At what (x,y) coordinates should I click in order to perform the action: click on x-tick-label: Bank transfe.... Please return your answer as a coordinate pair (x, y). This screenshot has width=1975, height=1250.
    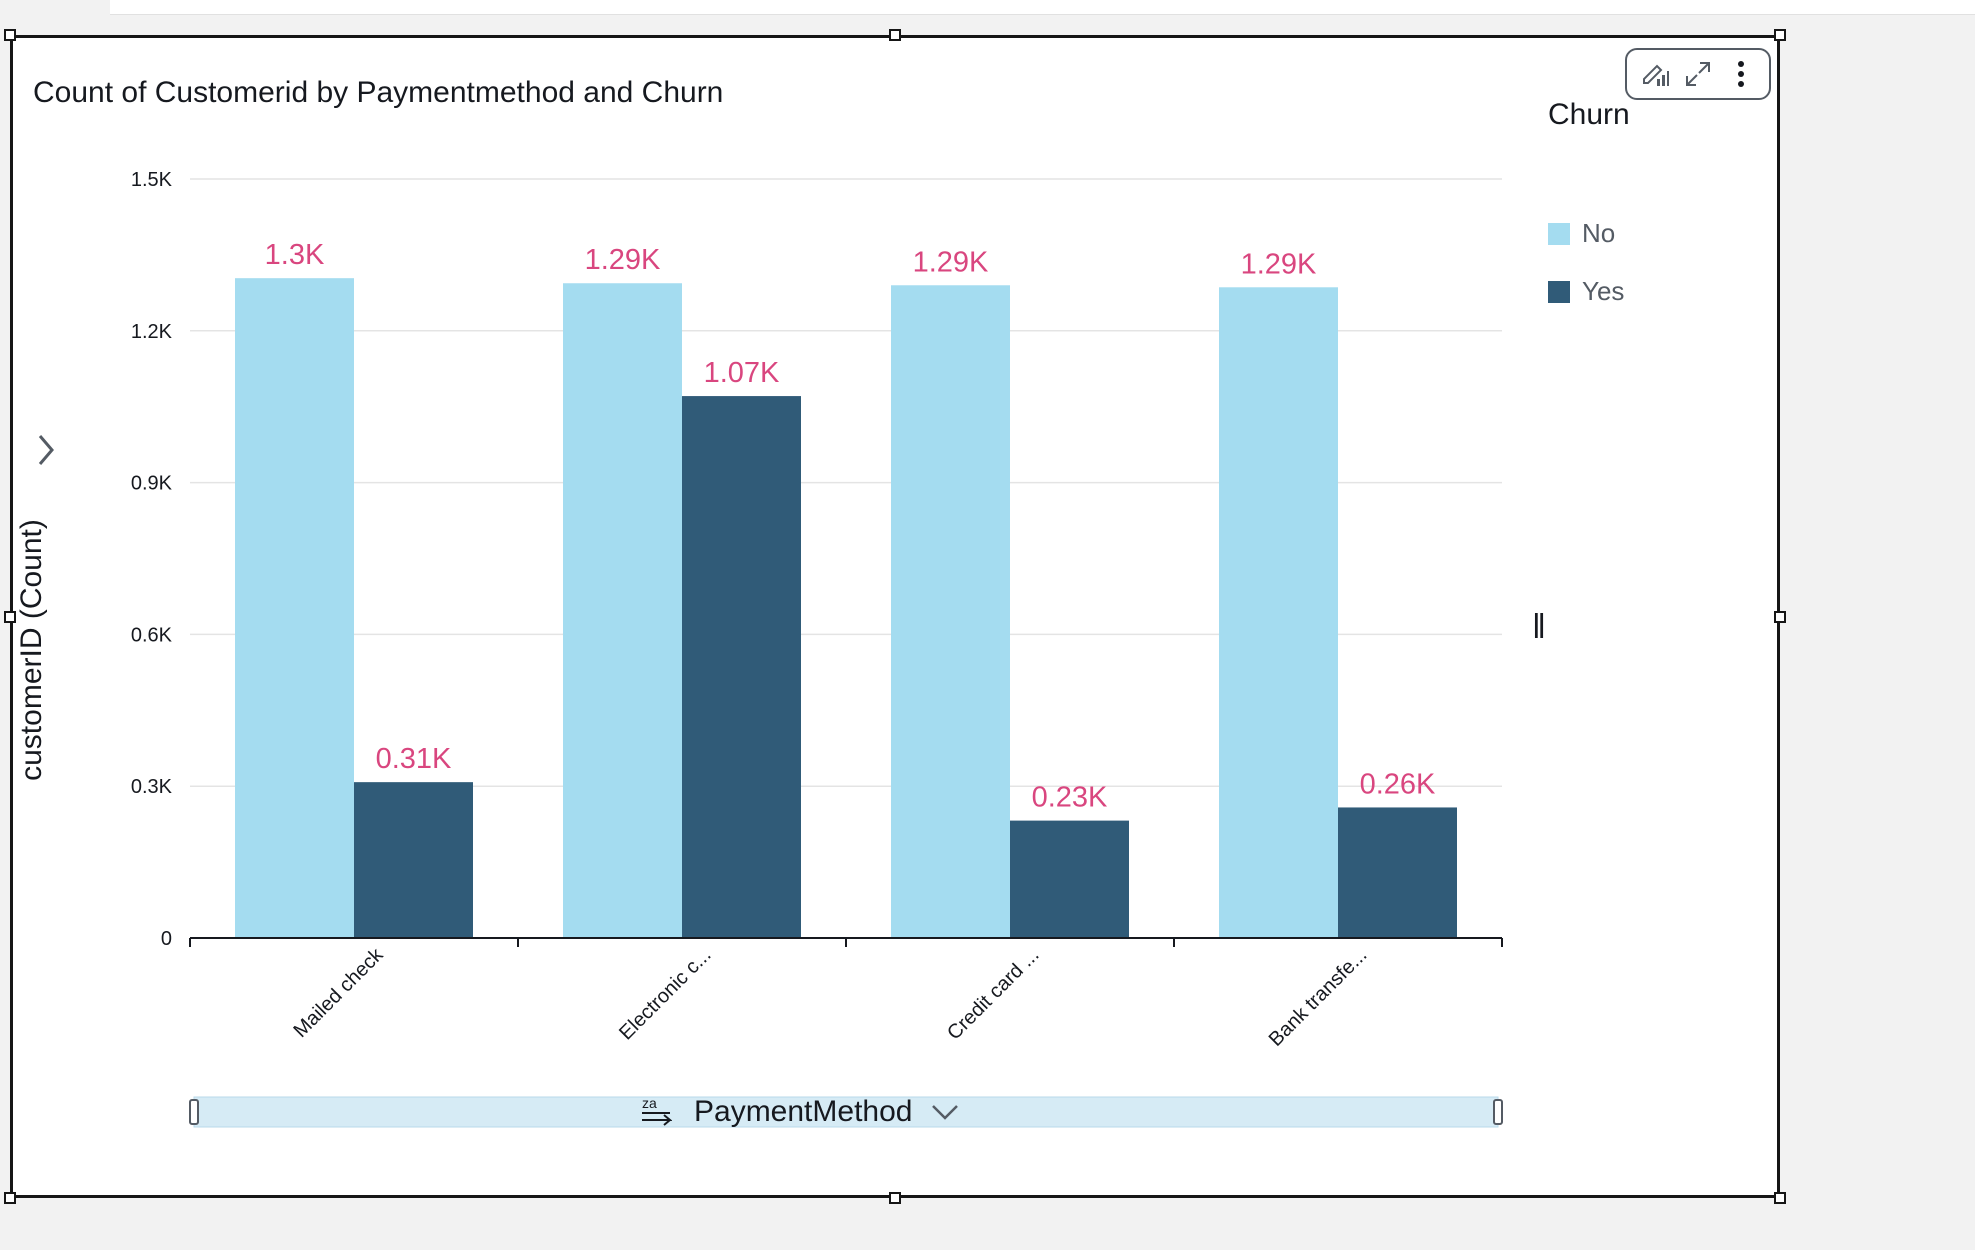
    Looking at the image, I should click on (1318, 997).